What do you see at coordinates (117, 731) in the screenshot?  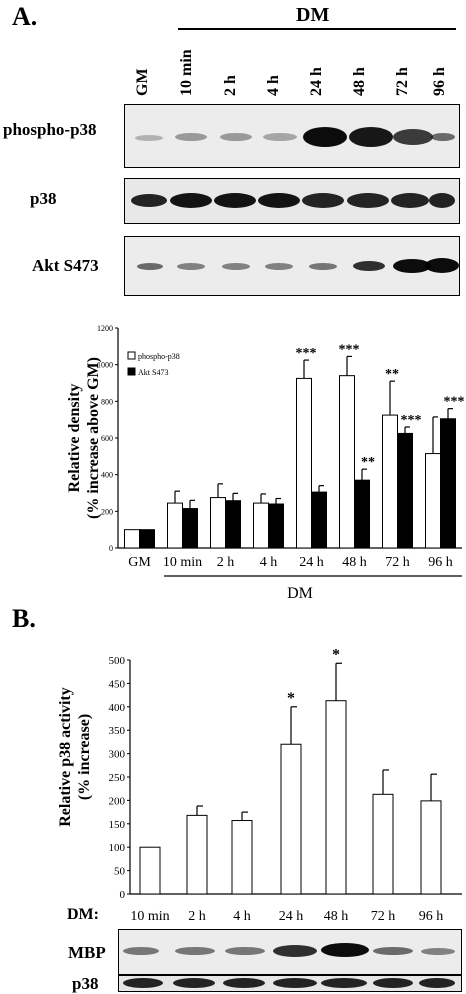 I see `y-tick-label: 350` at bounding box center [117, 731].